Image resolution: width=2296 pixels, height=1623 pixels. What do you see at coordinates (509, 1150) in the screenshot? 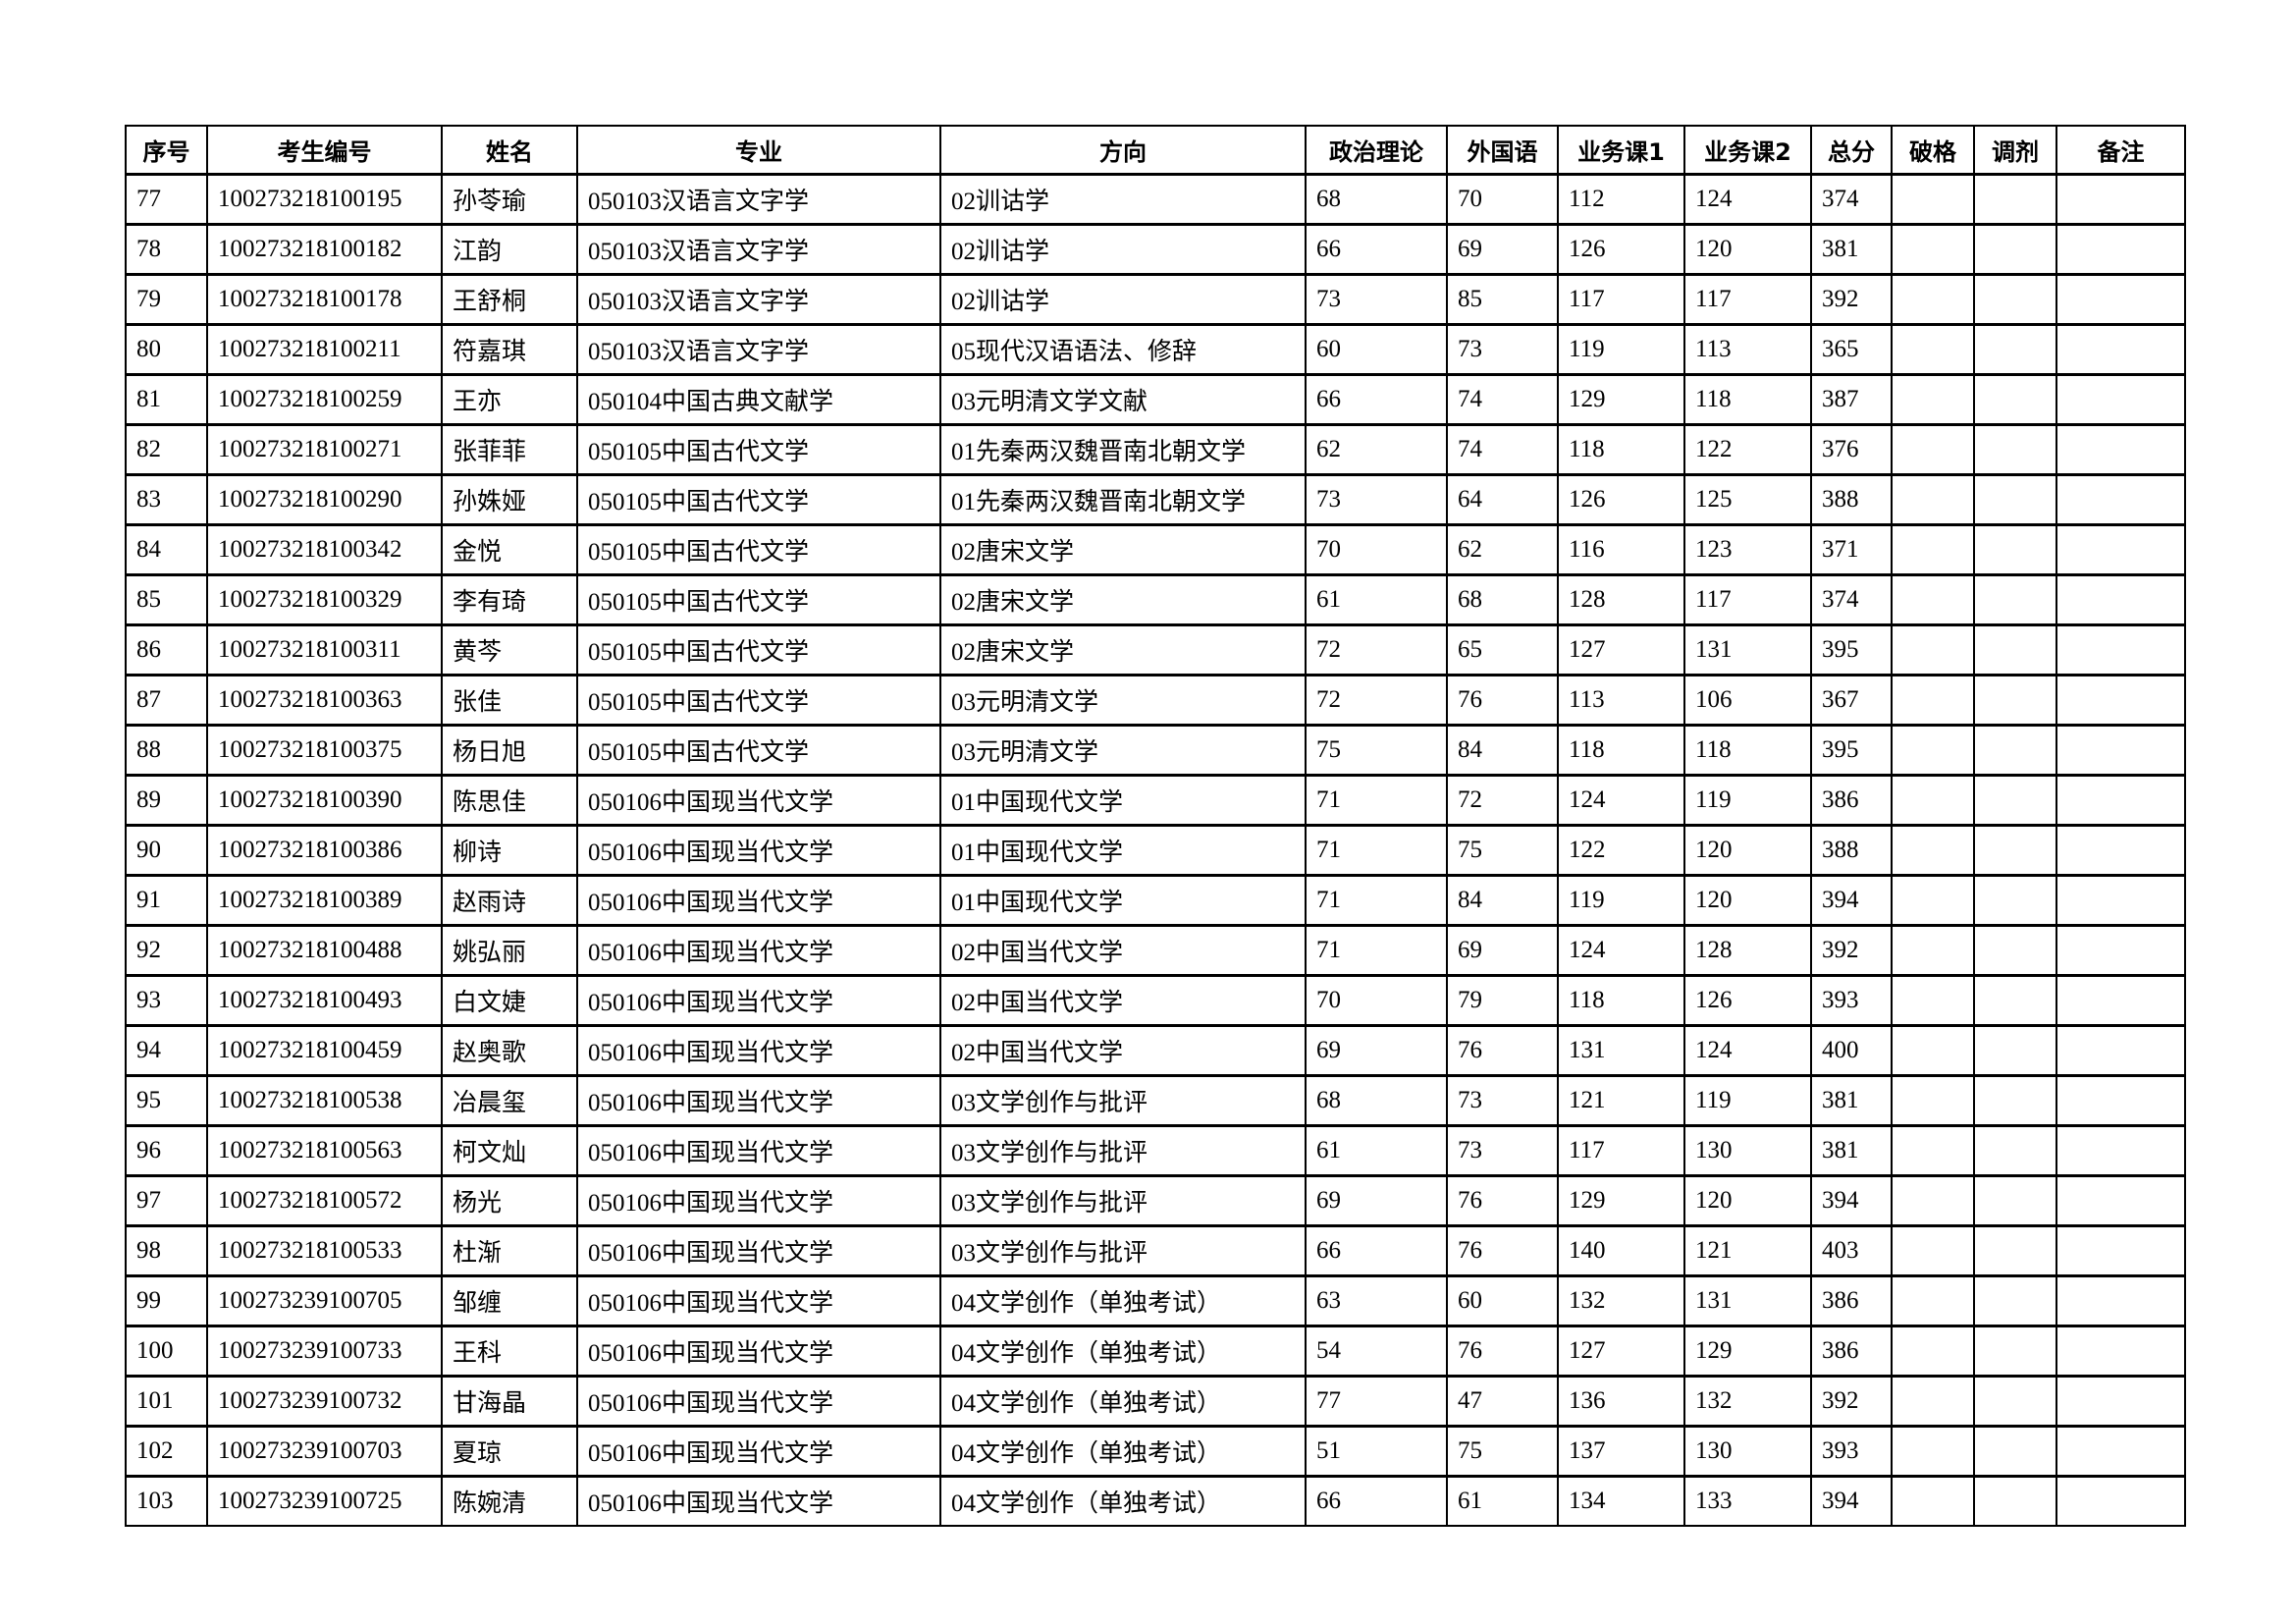
I see `cell-name: 柯文灿` at bounding box center [509, 1150].